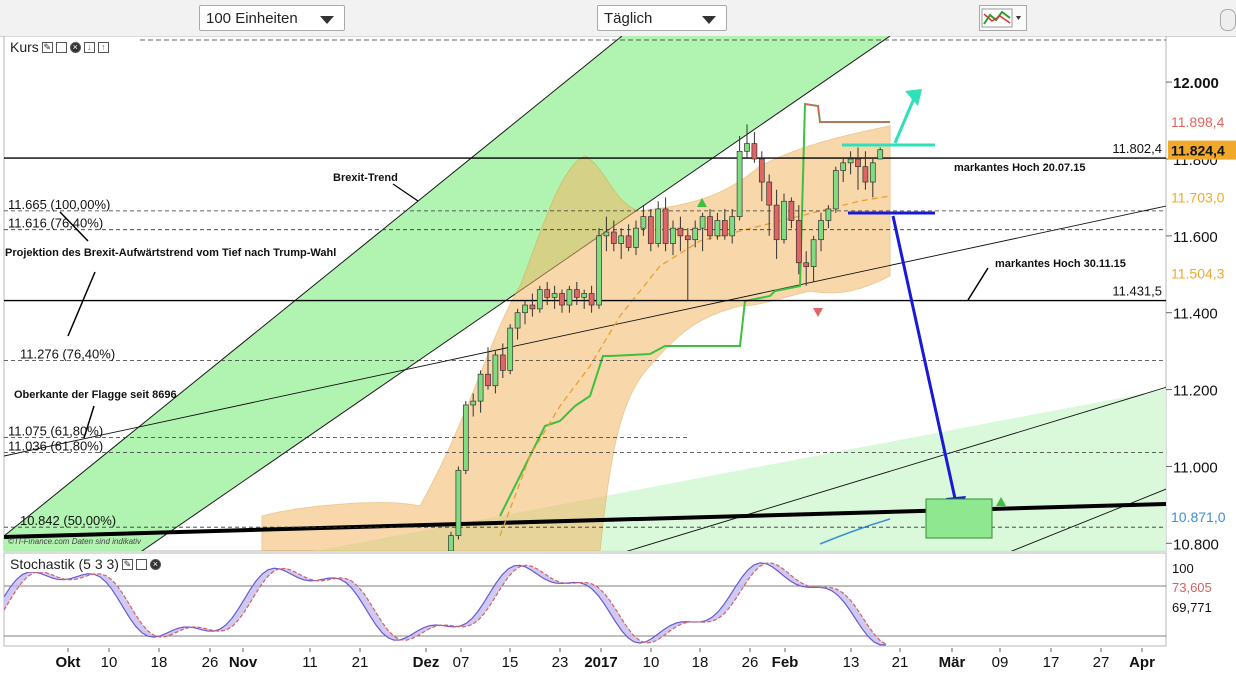 This screenshot has height=681, width=1236. I want to click on stoch-axis-100: 100, so click(1183, 568).